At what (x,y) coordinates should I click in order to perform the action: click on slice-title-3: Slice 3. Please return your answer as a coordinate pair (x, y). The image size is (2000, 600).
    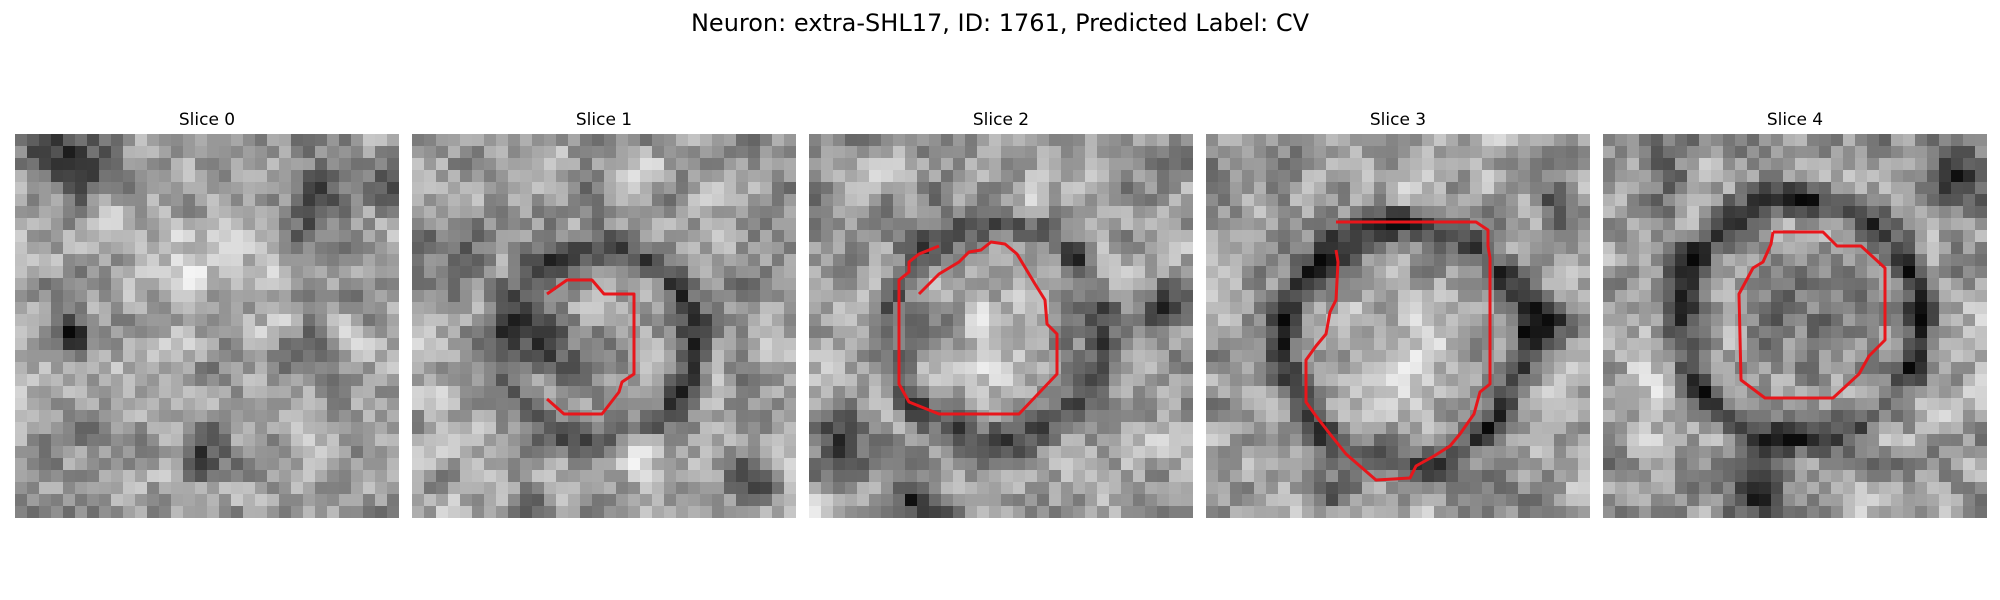
    Looking at the image, I should click on (1398, 120).